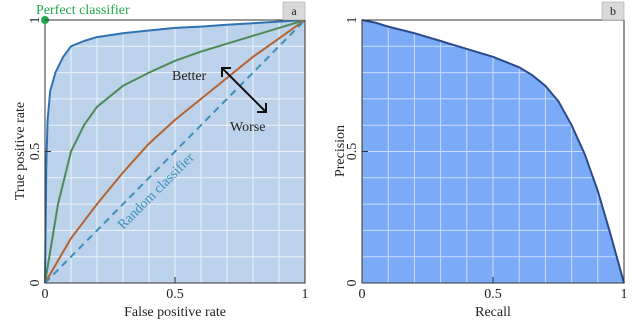 This screenshot has height=326, width=642. Describe the element at coordinates (35, 283) in the screenshot. I see `roc-y-tick-label: 0` at that location.